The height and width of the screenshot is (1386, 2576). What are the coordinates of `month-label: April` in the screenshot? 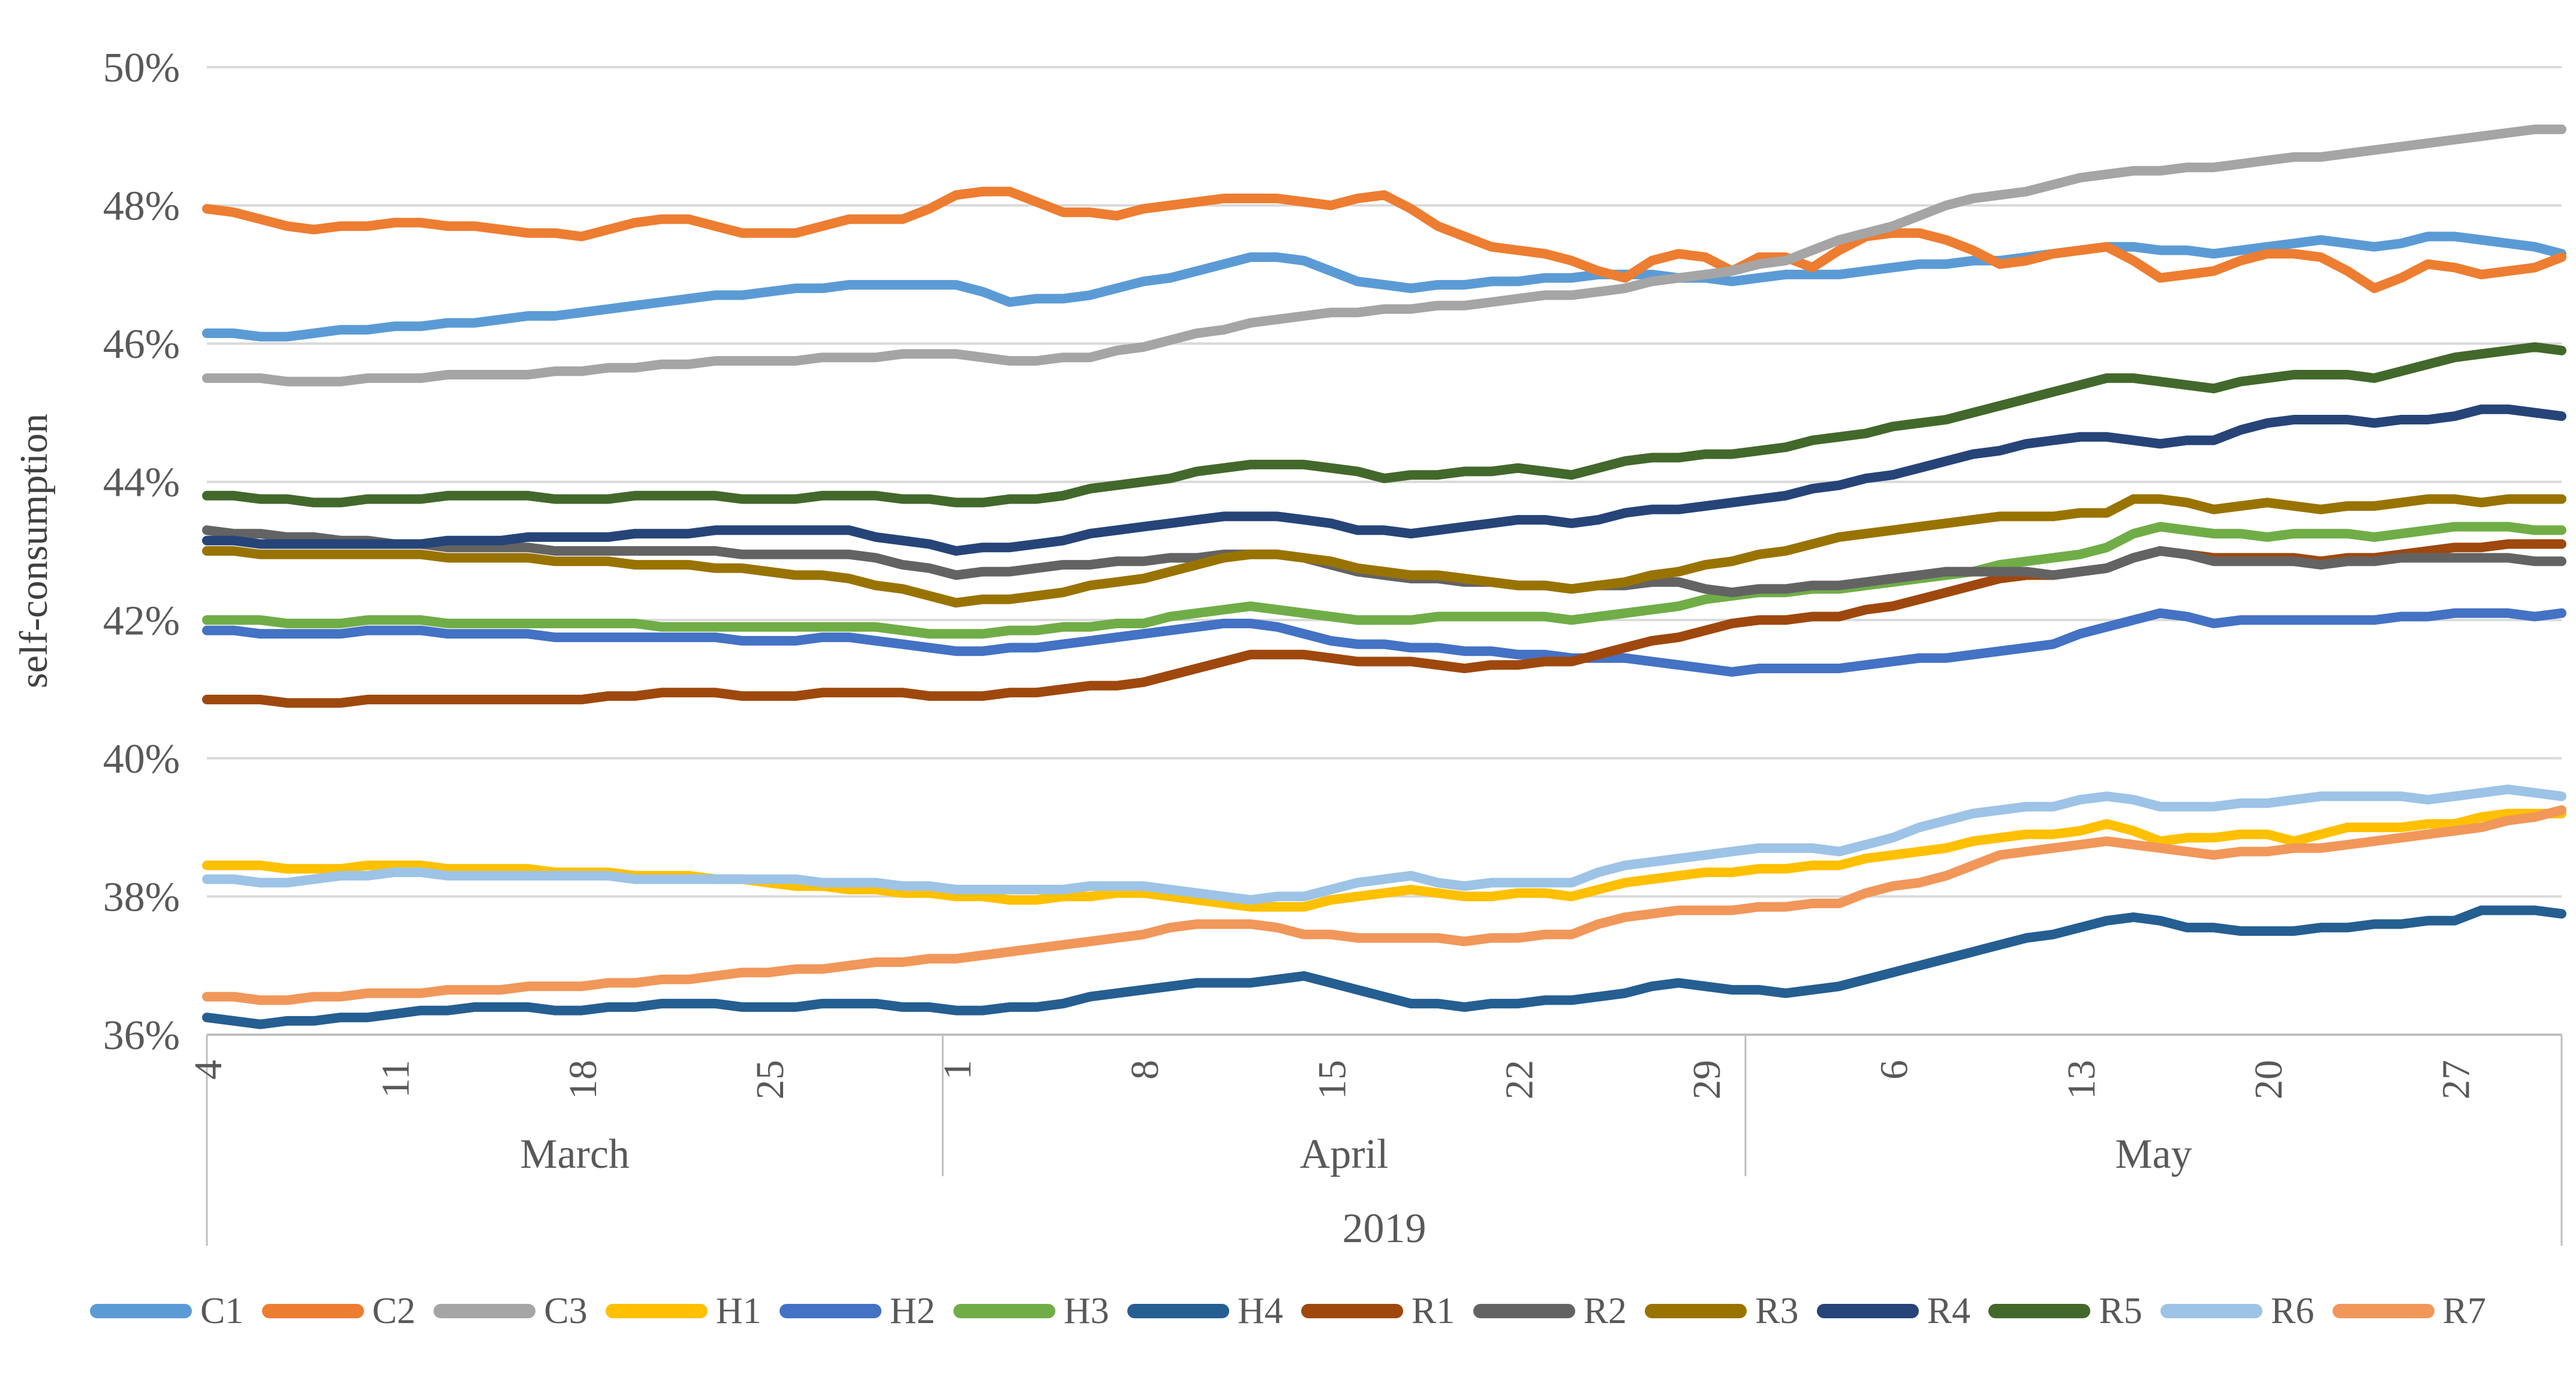 It's located at (1345, 1154).